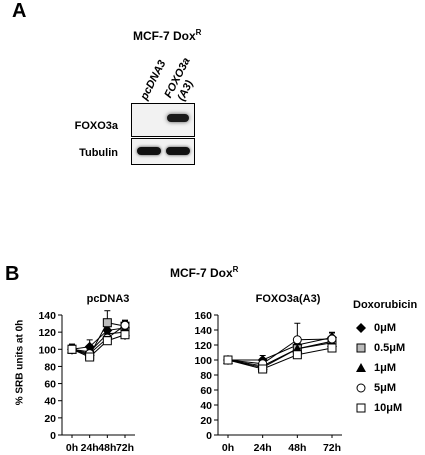  I want to click on western-blot-tubulin, so click(163, 151).